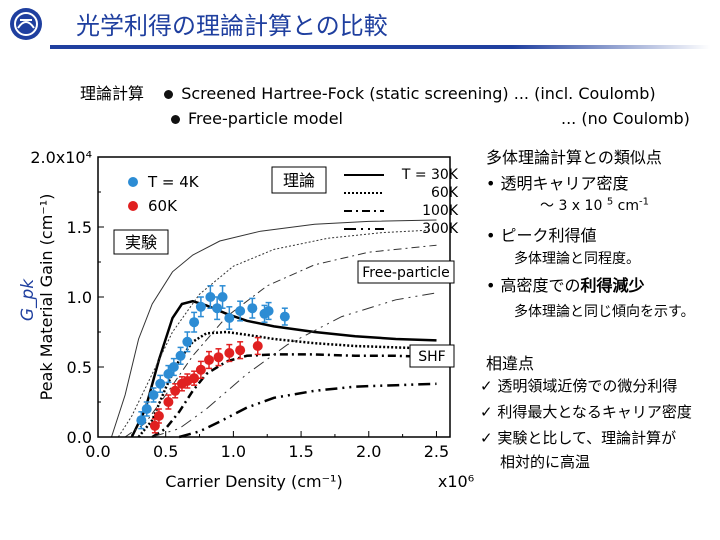 The height and width of the screenshot is (540, 720). I want to click on legend-label: 60K, so click(163, 206).